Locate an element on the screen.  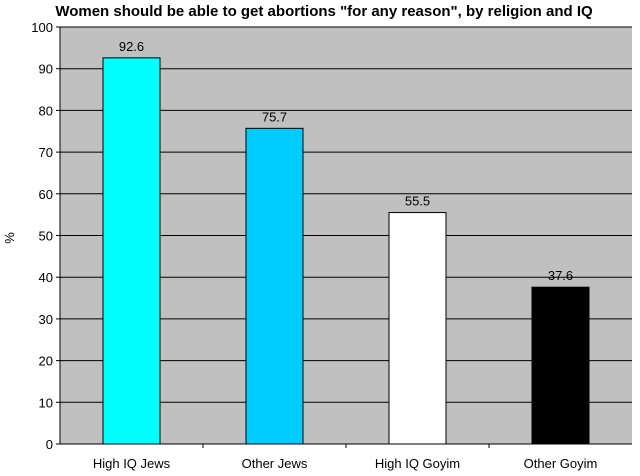
x-category-label: High IQ Jews is located at coordinates (132, 463).